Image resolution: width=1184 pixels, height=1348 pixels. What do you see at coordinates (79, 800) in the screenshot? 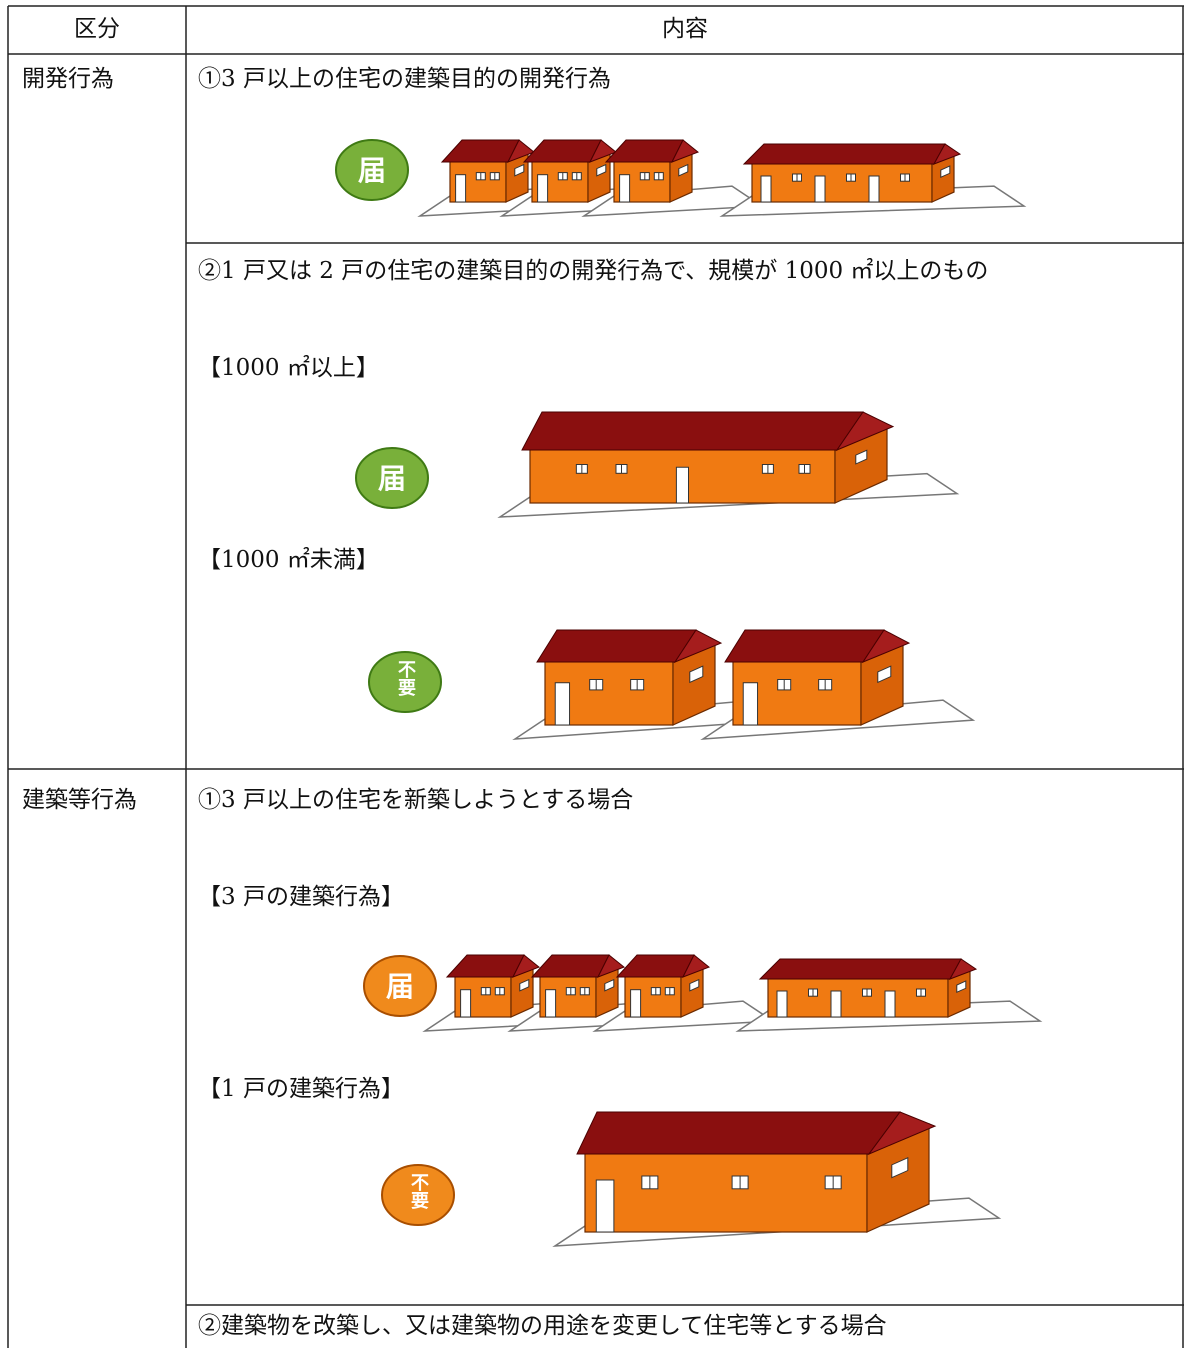
I see `category: 建築等行為` at bounding box center [79, 800].